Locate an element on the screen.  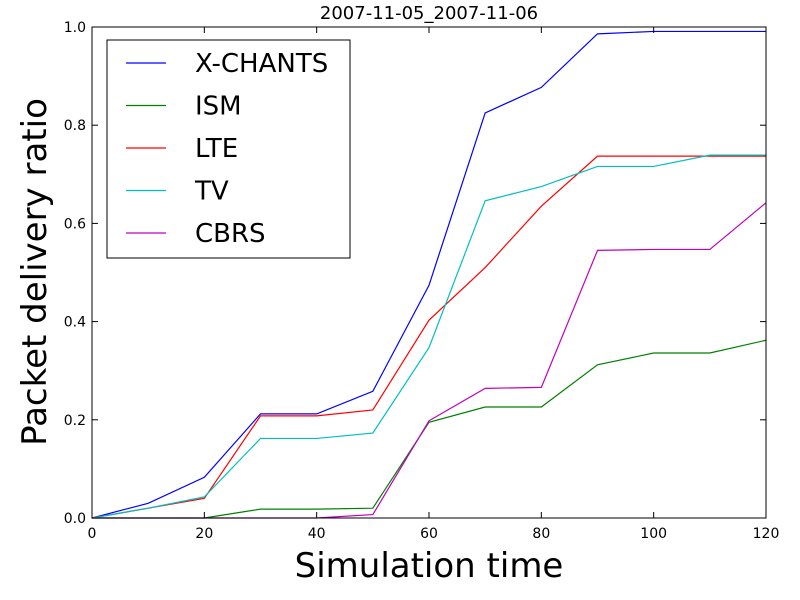
legend-label-3: TV is located at coordinates (211, 192).